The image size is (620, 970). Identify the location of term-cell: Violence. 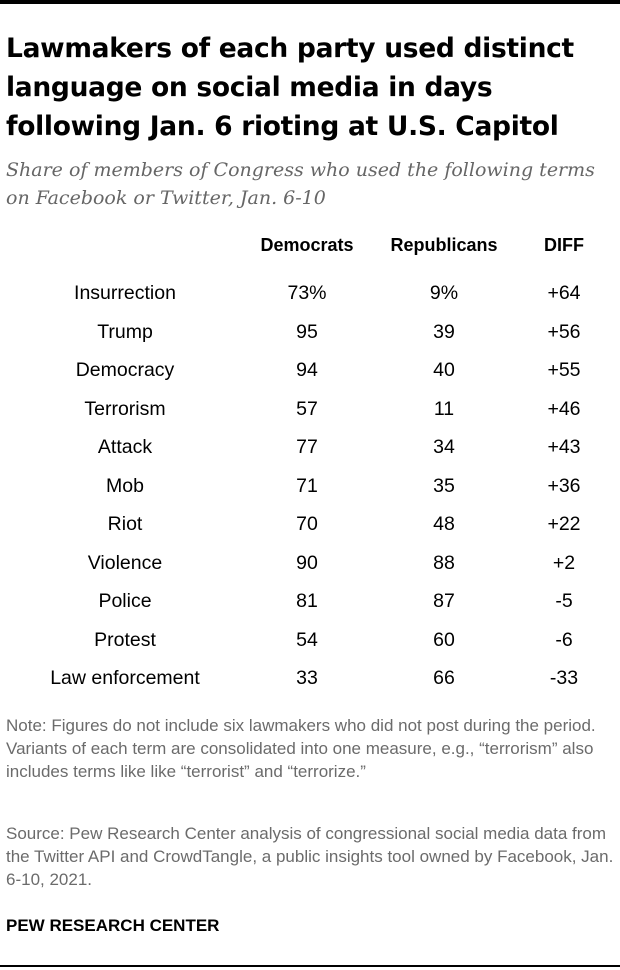
(125, 562).